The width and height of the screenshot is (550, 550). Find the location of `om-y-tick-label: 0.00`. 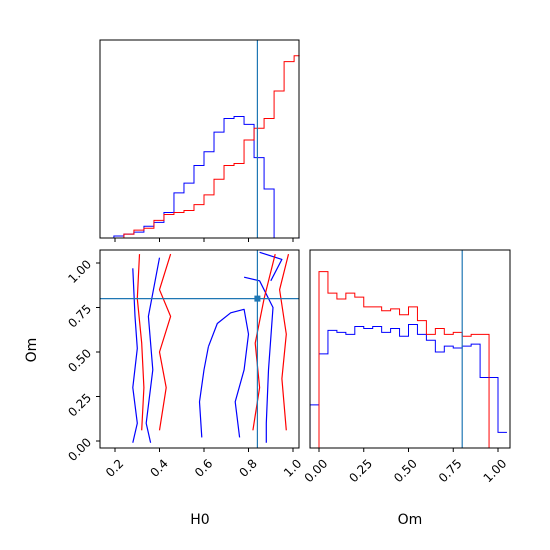

om-y-tick-label: 0.00 is located at coordinates (79, 449).